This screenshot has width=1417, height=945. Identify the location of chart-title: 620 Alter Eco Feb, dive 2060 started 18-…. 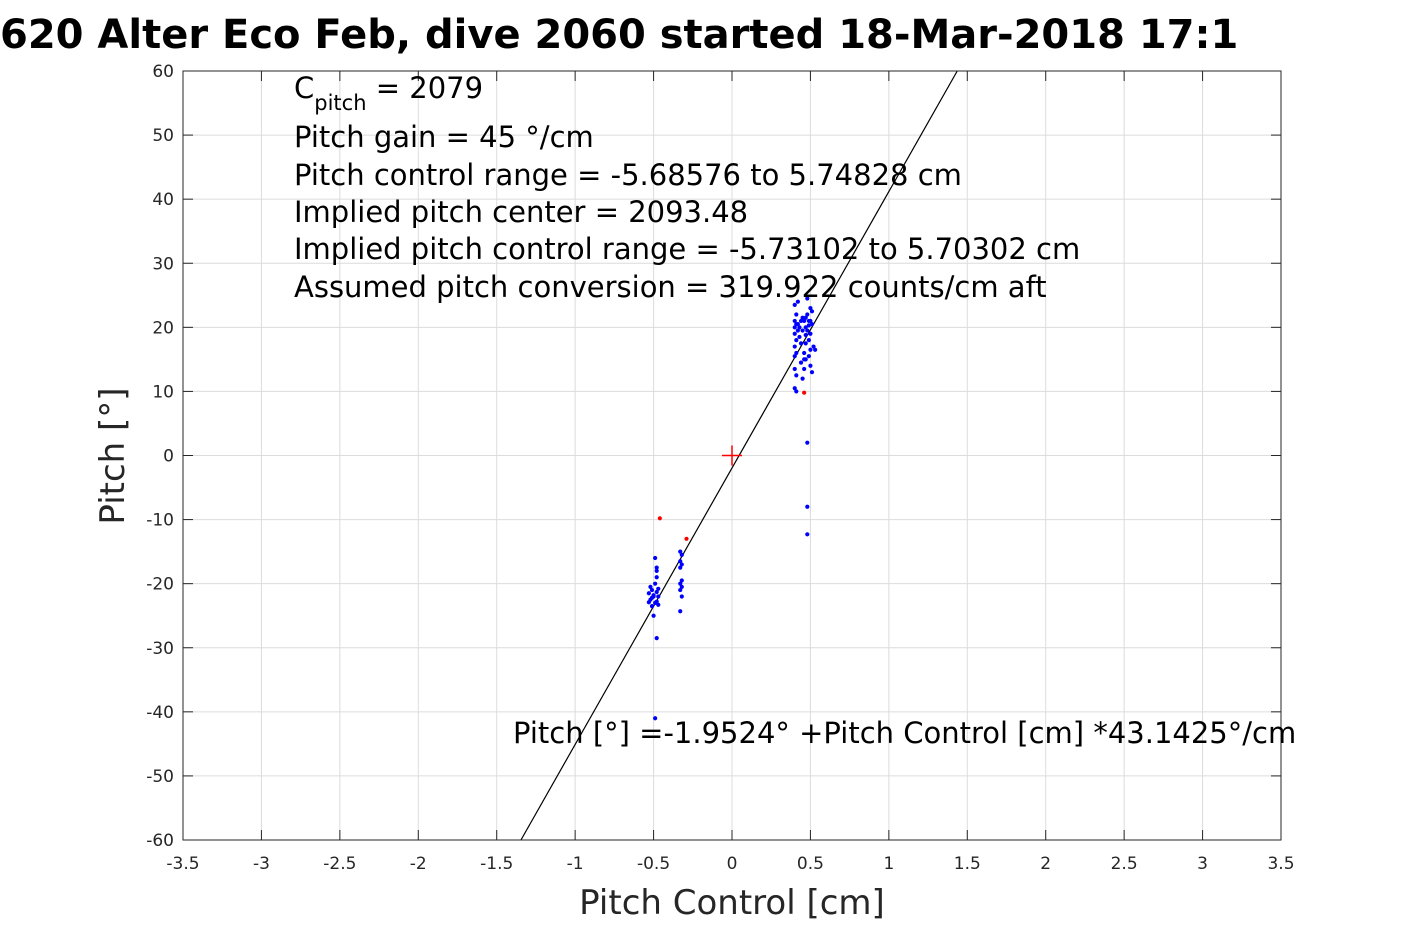
(619, 35).